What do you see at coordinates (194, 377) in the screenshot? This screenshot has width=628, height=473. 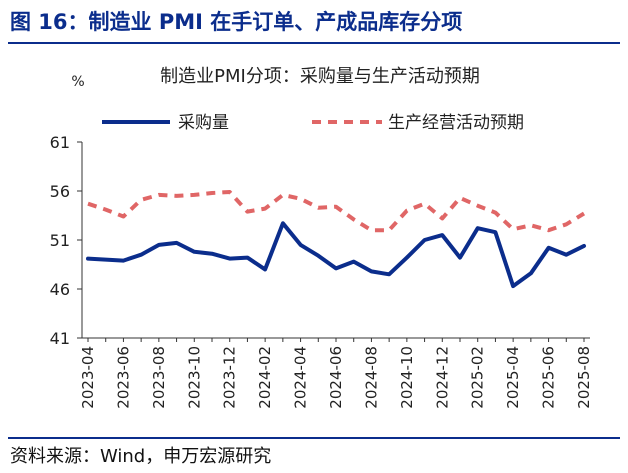 I see `x-tick-label: 2023-10` at bounding box center [194, 377].